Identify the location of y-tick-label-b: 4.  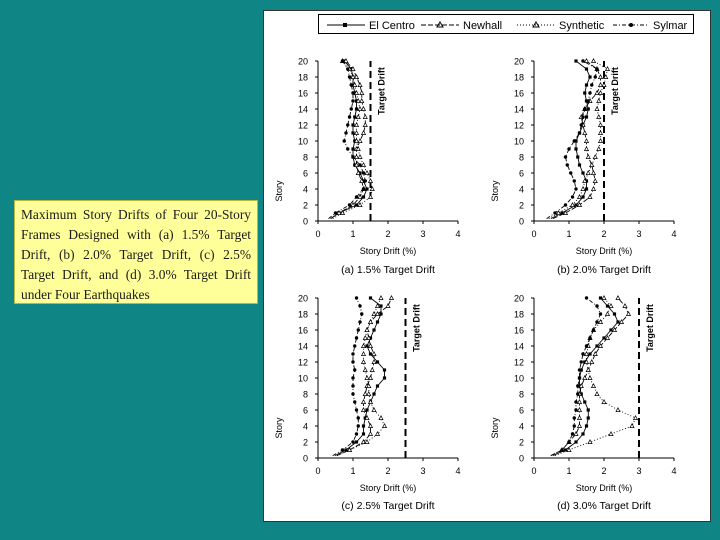
(521, 190).